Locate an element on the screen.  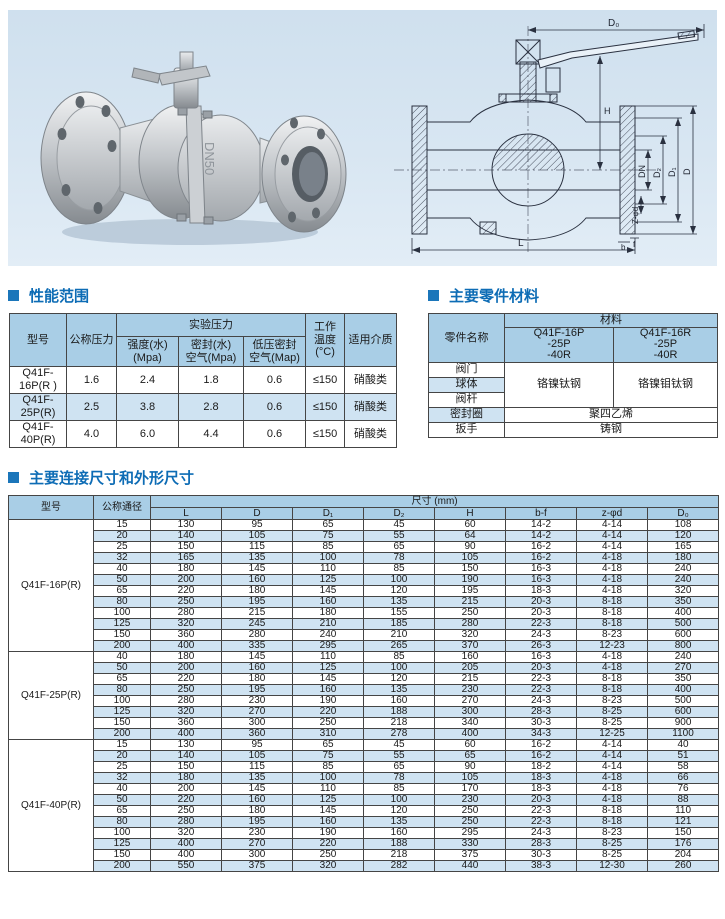
table-row: 100 320 230 190 160 295 24-3 8-23 150 is located at coordinates (364, 833).